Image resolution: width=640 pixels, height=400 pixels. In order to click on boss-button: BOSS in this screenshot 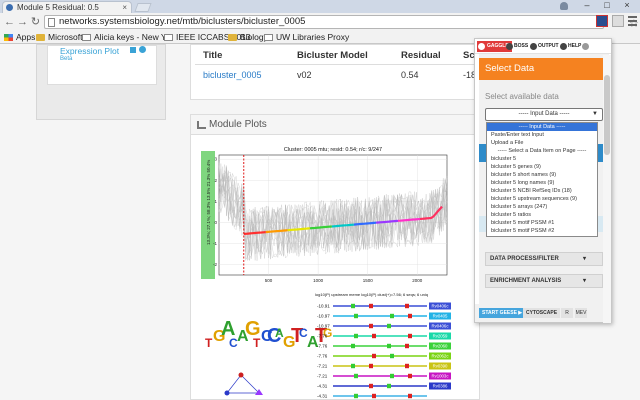, I will do `click(516, 46)`.